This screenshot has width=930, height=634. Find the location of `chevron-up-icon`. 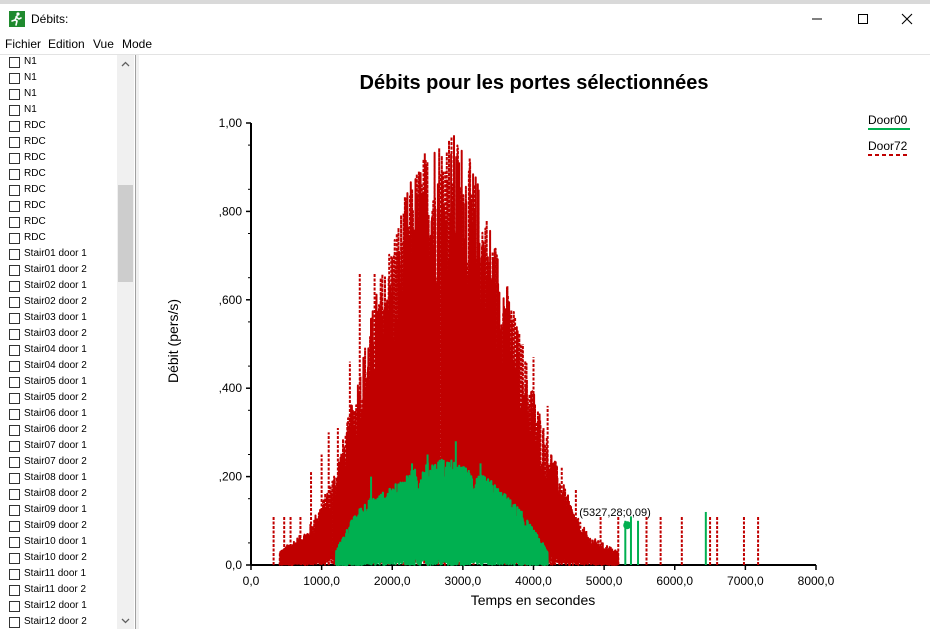

chevron-up-icon is located at coordinates (125, 63).